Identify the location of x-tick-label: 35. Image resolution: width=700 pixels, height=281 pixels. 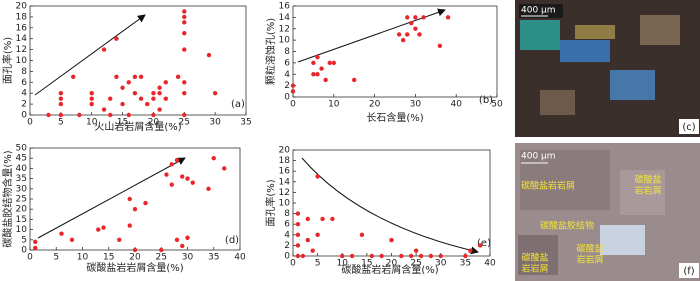
(245, 123).